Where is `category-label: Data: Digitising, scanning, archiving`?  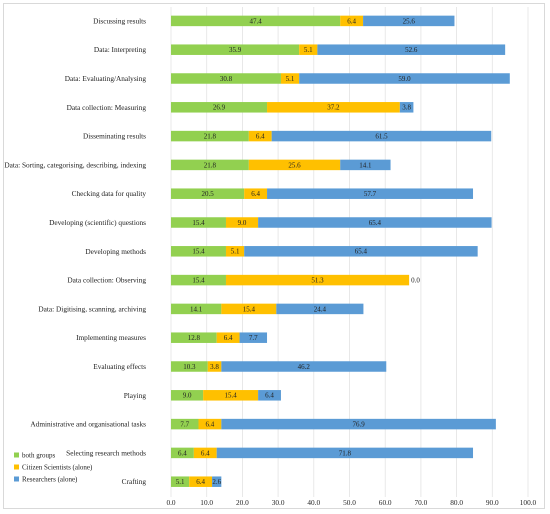
category-label: Data: Digitising, scanning, archiving is located at coordinates (92, 308).